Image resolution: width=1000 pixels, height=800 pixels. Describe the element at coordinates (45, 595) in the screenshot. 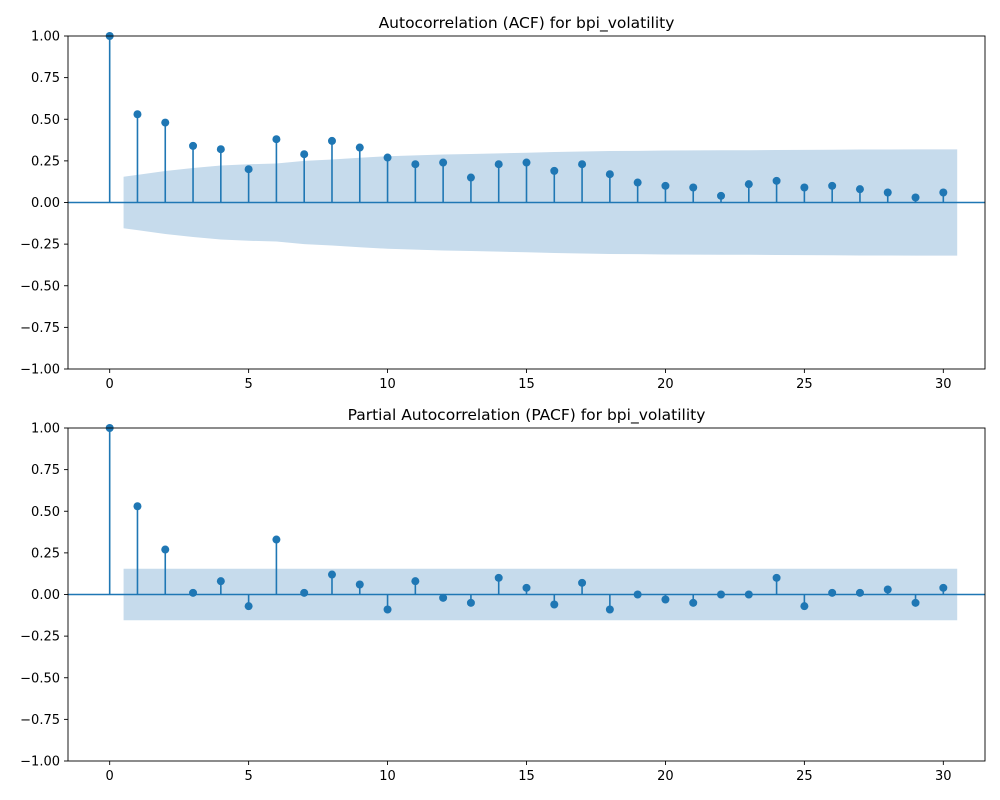

I see `pacf-y-tick-label: 0.00` at that location.